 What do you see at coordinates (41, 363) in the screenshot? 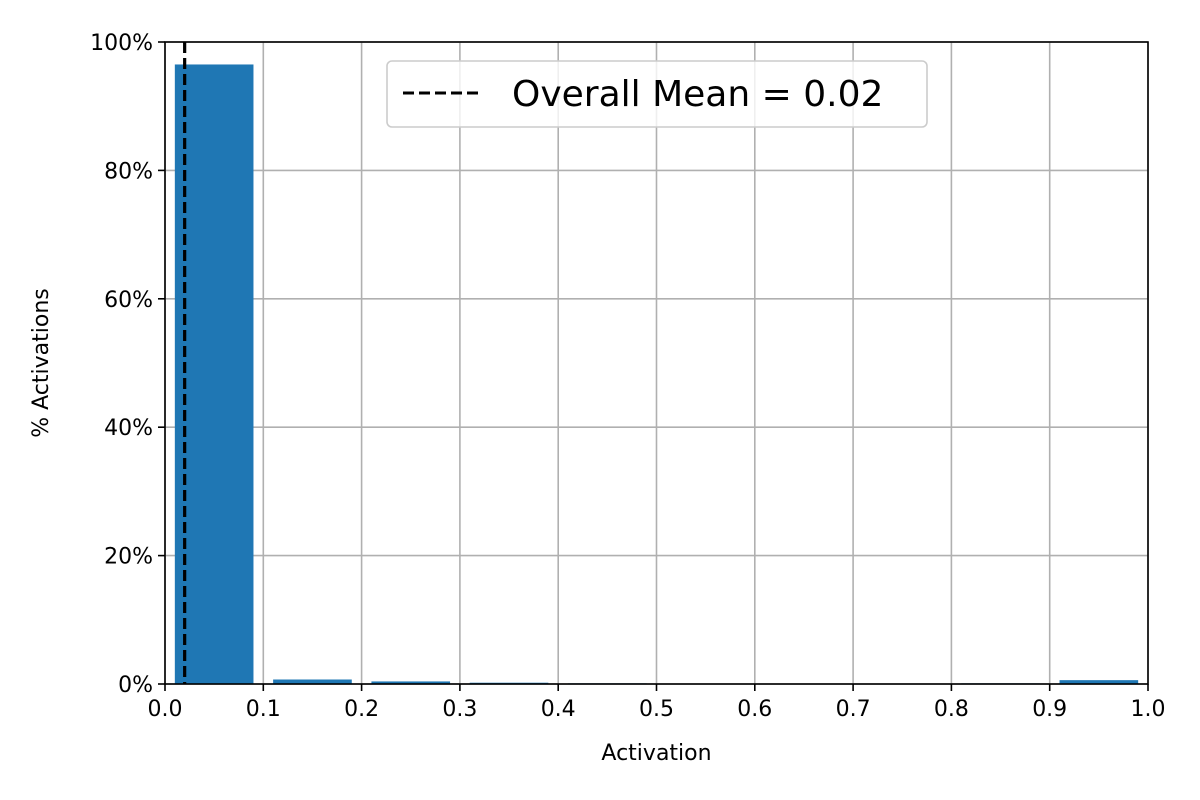
I see `y-axis-title: % Activations` at bounding box center [41, 363].